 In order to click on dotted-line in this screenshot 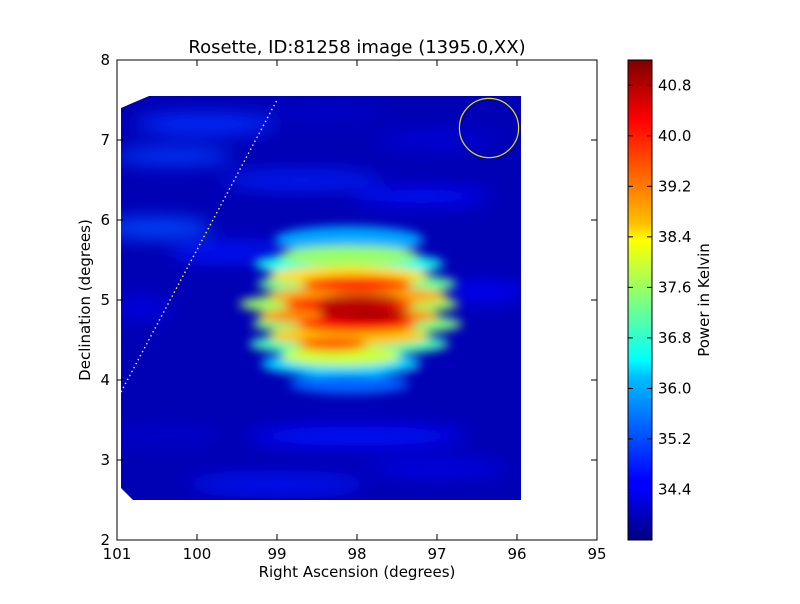, I will do `click(199, 246)`.